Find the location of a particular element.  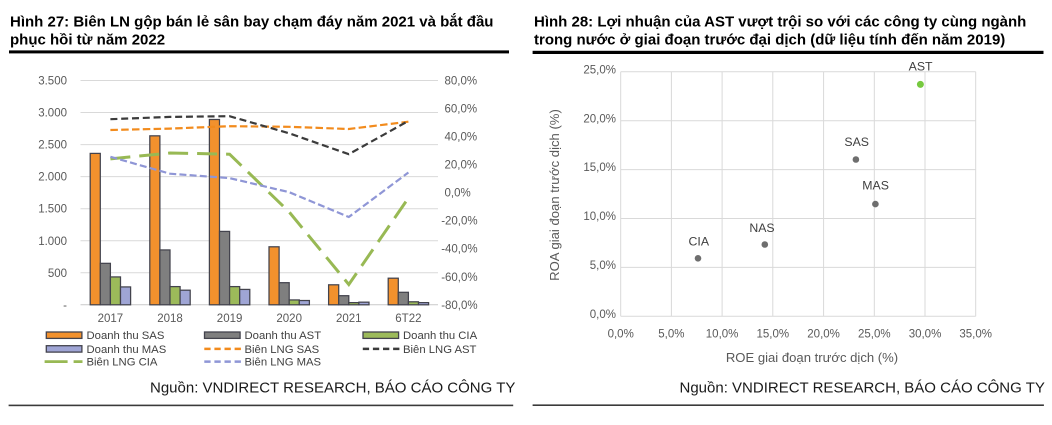

svg-text: 2019 is located at coordinates (230, 319).